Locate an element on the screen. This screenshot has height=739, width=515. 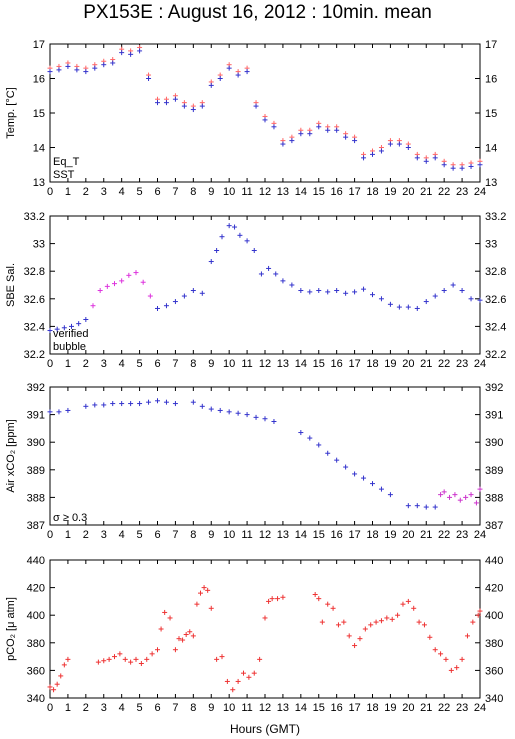
y-tick-label-right: 32.6 is located at coordinates (495, 300).